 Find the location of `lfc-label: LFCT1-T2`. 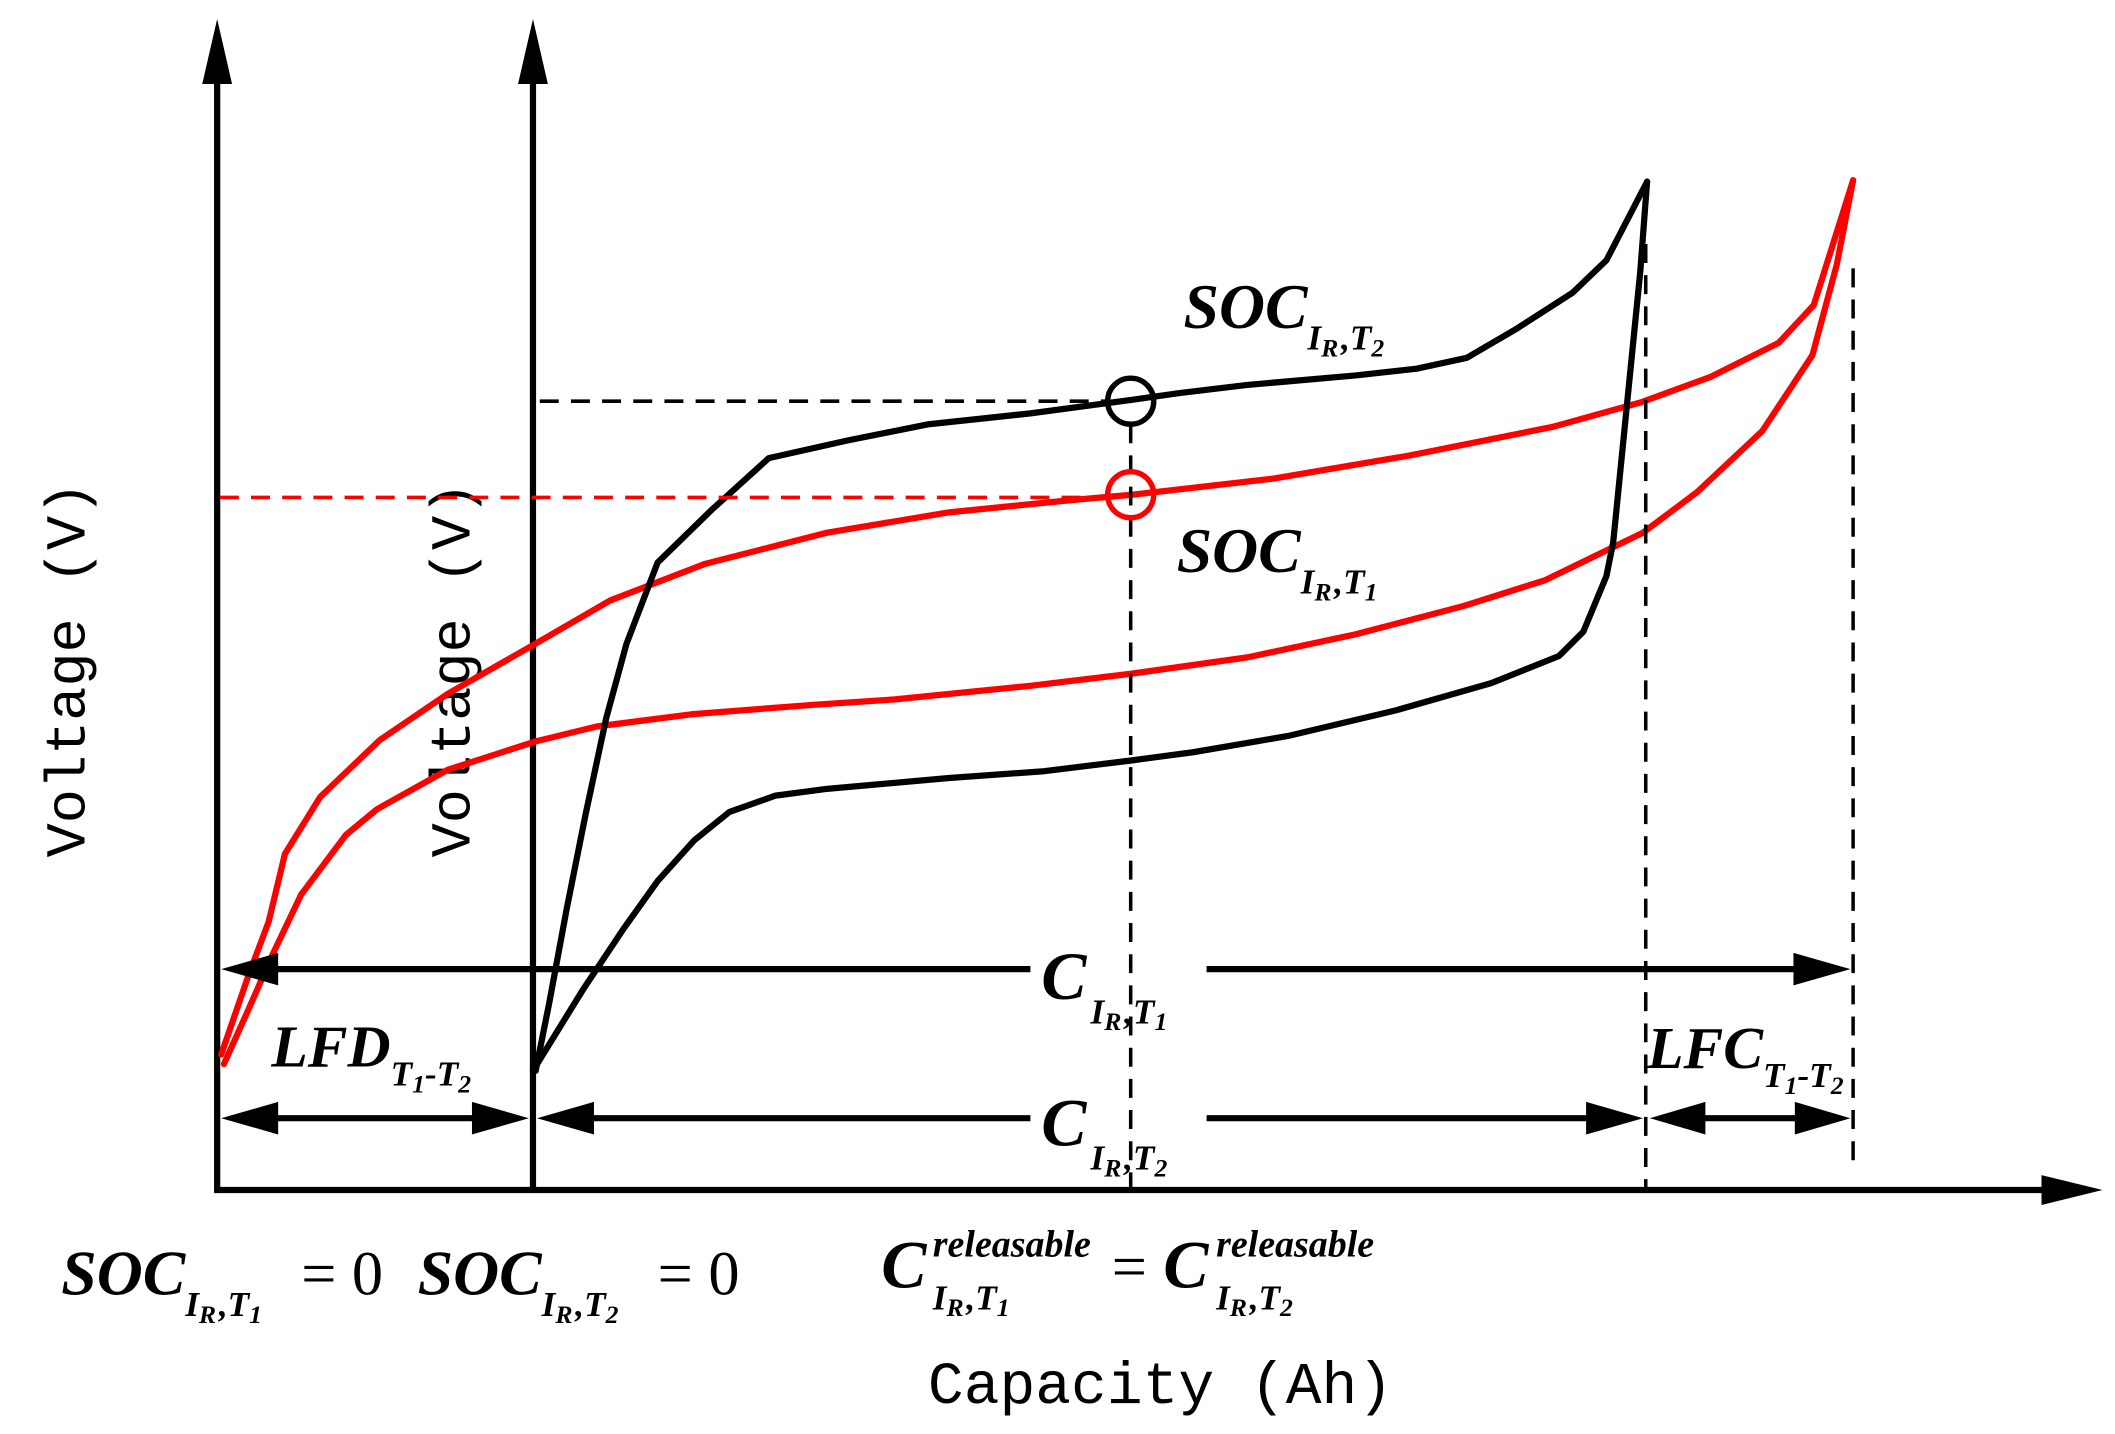

lfc-label: LFCT1-T2 is located at coordinates (1745, 1057).